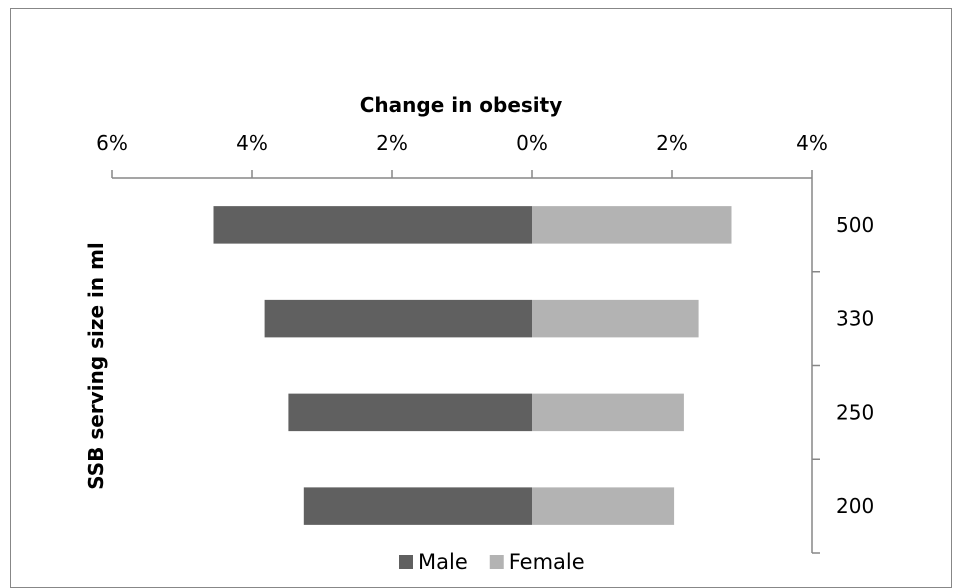  I want to click on y-axis-ticks: 500 330 250 200, so click(843, 383).